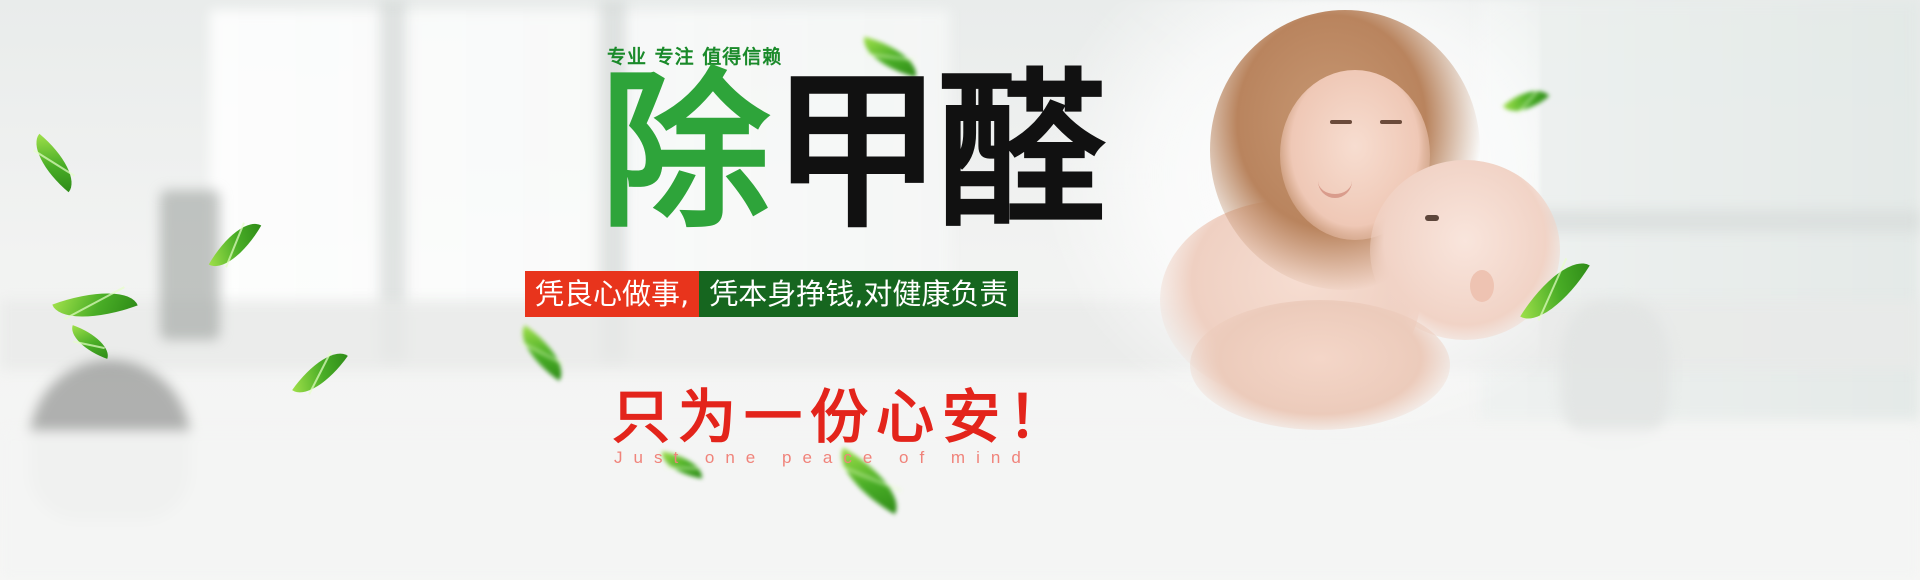 This screenshot has width=1920, height=580. I want to click on background-shelf, so click(1680, 221).